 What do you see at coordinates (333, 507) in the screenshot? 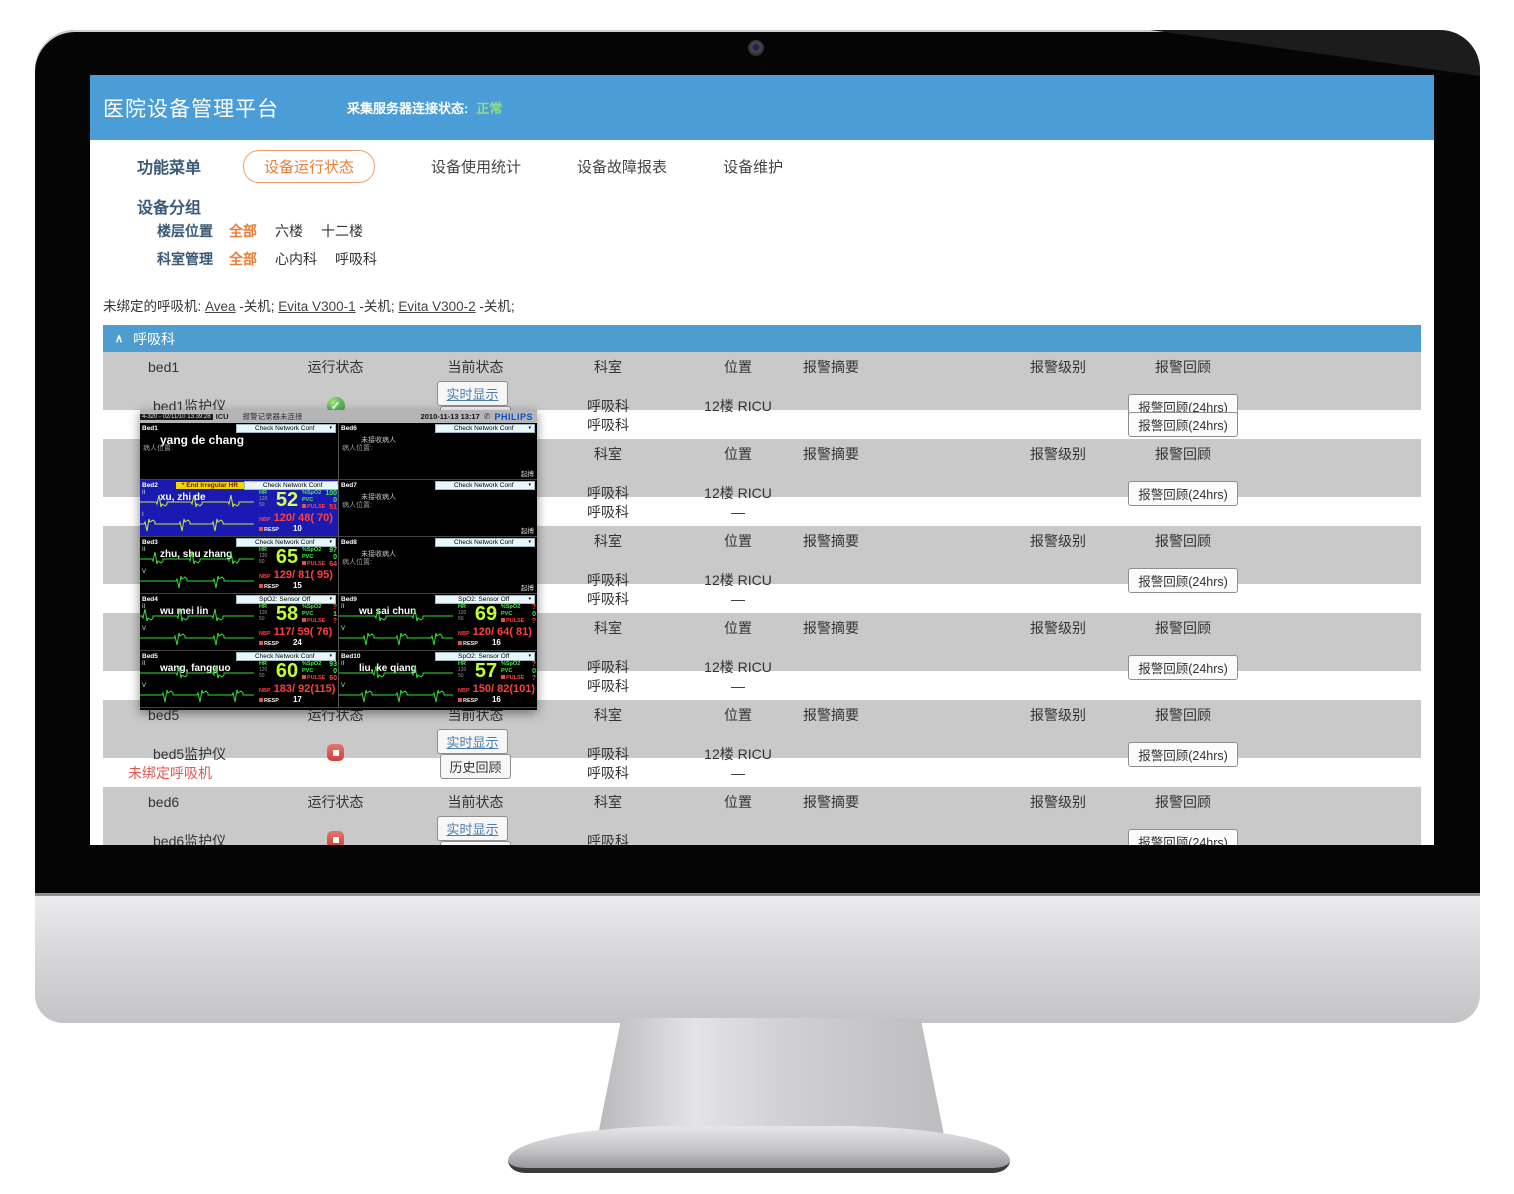
I see `pulse-value: 51` at bounding box center [333, 507].